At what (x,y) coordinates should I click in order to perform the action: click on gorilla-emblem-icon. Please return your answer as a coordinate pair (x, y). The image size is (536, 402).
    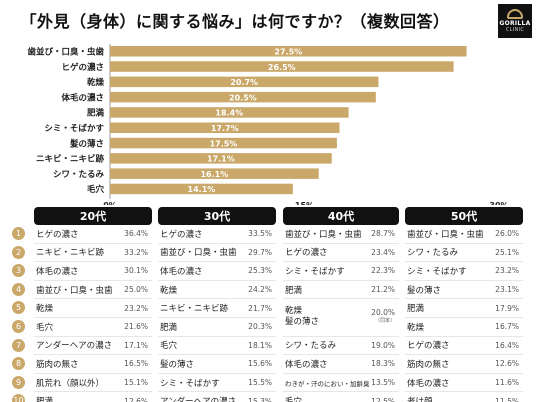
    Looking at the image, I should click on (515, 14).